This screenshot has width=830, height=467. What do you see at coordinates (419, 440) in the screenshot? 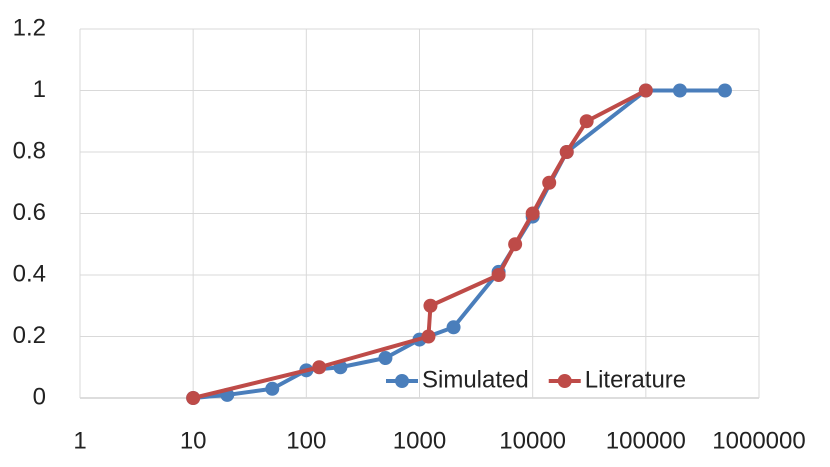
I see `x-tick-label: 1000` at bounding box center [419, 440].